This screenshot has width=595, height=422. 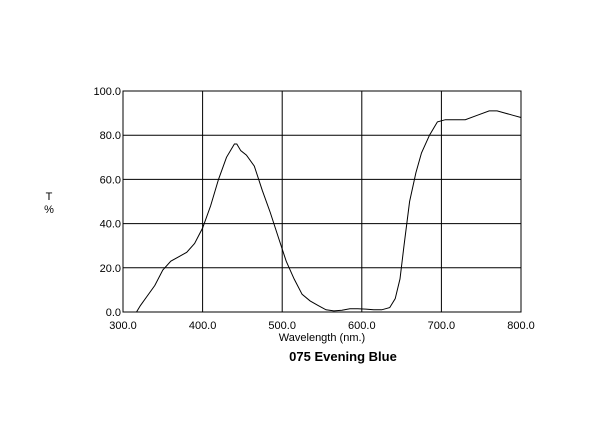 What do you see at coordinates (322, 326) in the screenshot?
I see `x-tick-labels: 300.0 400.0 500.0 600.0 700.0 800.0` at bounding box center [322, 326].